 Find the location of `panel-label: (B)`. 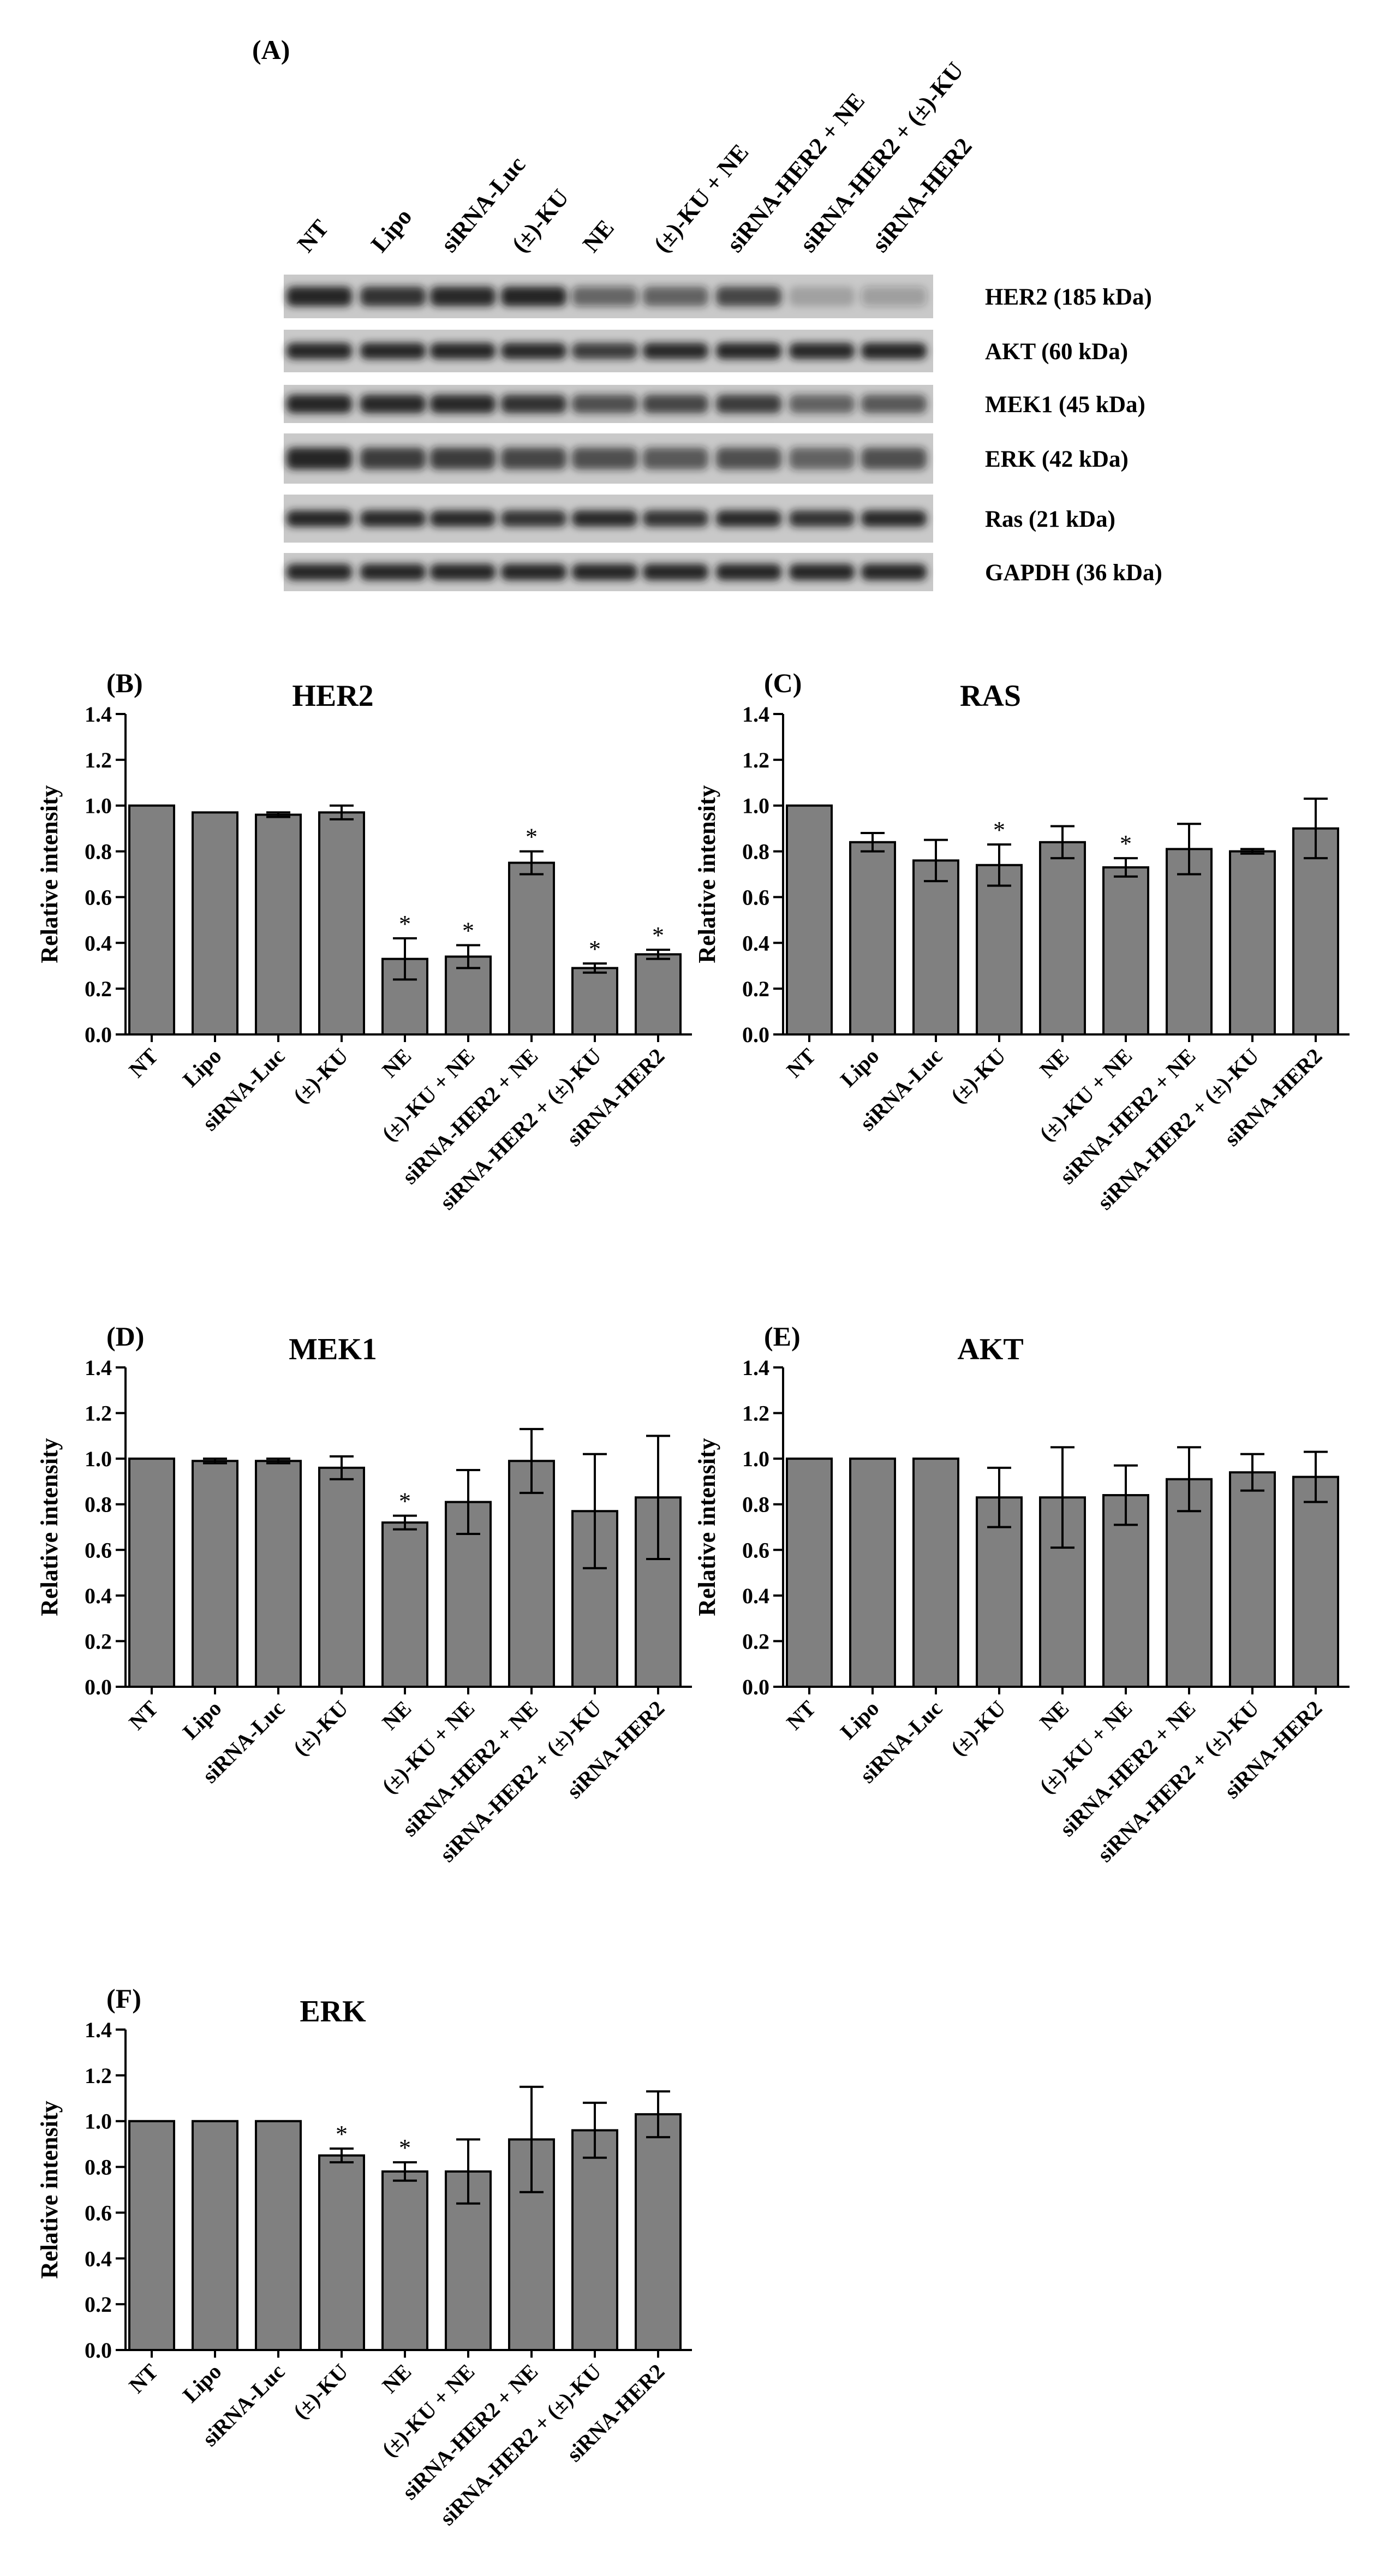

panel-label: (B) is located at coordinates (124, 683).